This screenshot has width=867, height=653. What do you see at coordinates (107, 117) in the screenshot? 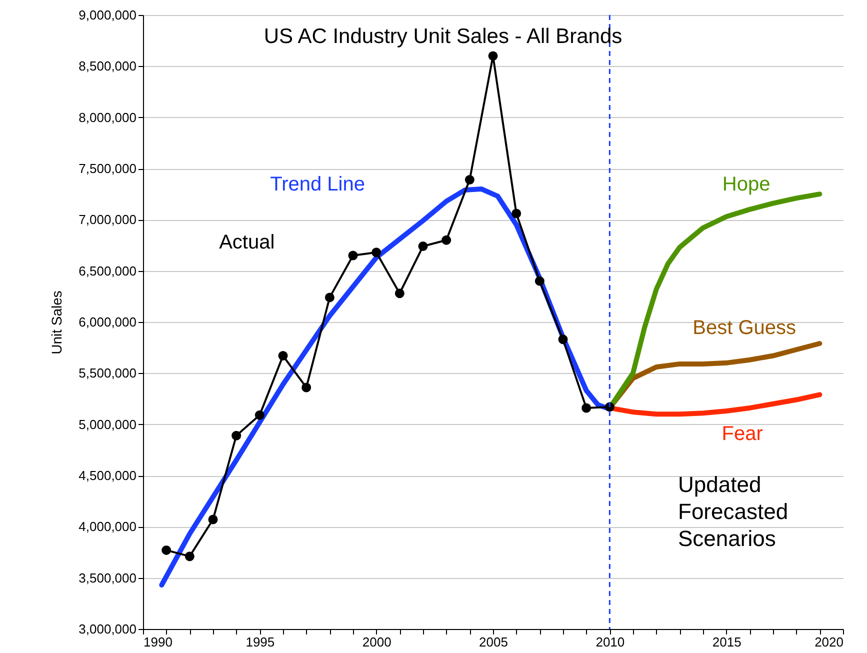
I see `y-tick-label: 8,000,000` at bounding box center [107, 117].